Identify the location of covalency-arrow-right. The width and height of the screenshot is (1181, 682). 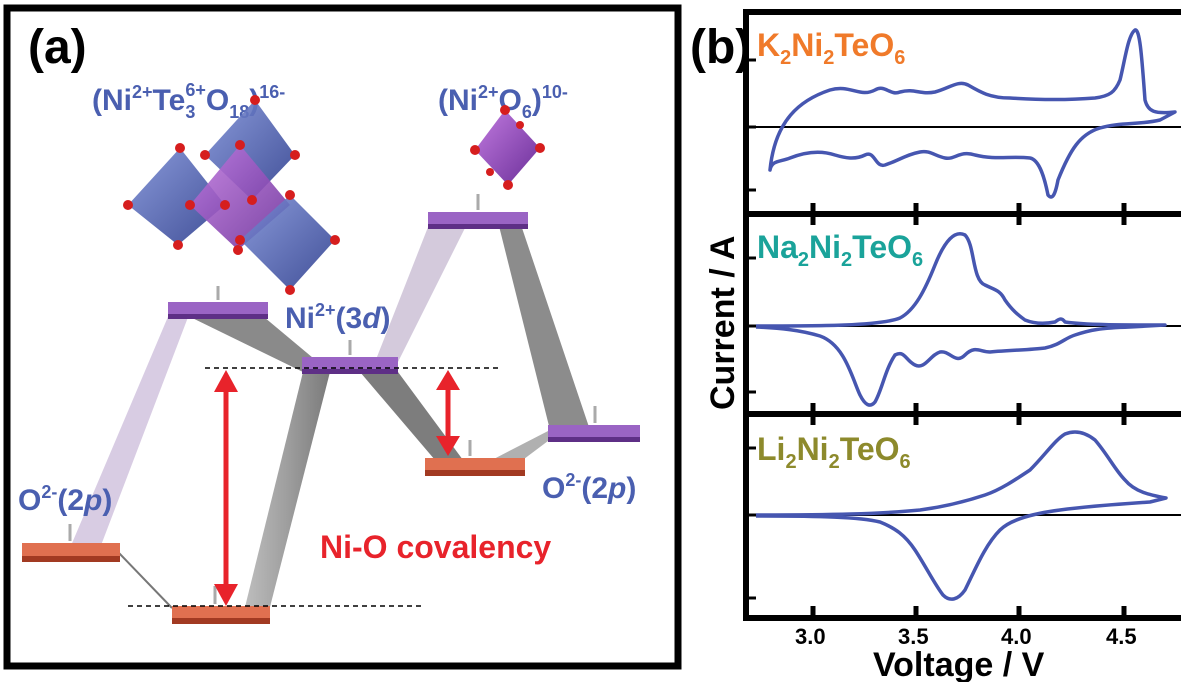
(448, 413).